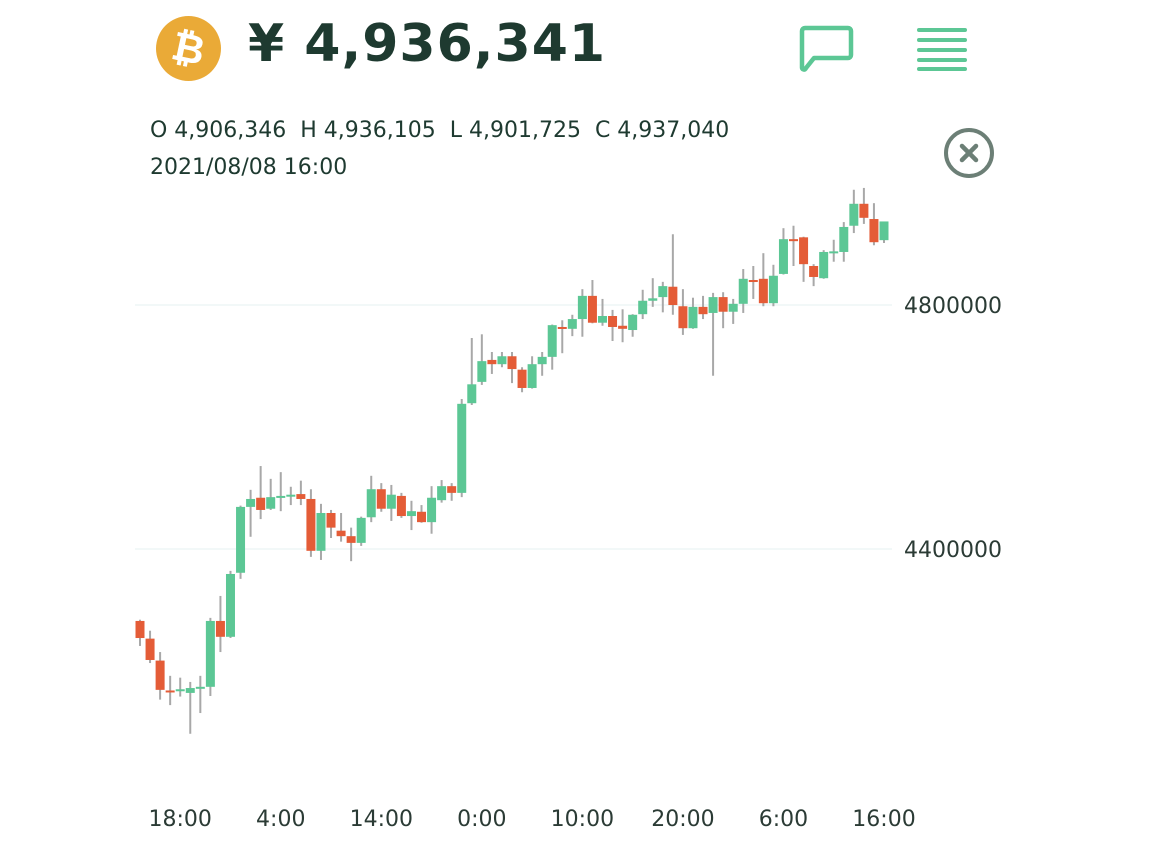 This screenshot has height=860, width=1164. I want to click on y-tick-label: 4400000, so click(953, 550).